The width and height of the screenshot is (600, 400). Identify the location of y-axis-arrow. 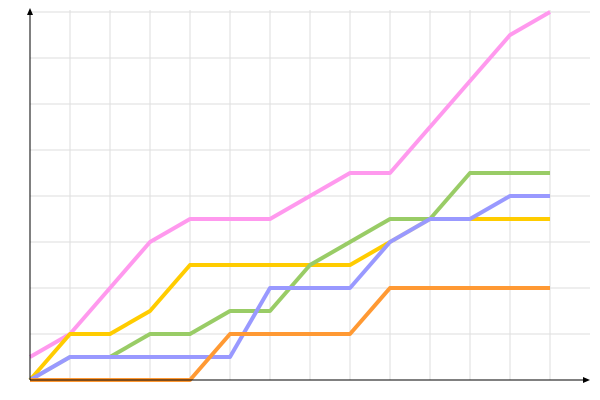
(30, 11).